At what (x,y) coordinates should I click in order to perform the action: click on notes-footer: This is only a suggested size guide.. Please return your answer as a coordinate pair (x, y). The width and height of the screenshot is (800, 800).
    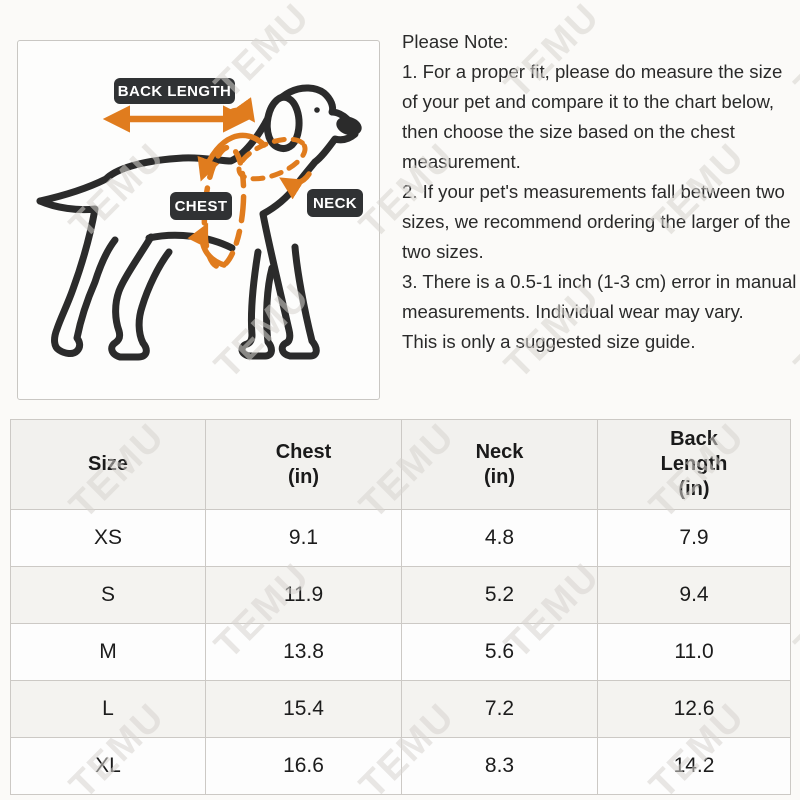
    Looking at the image, I should click on (549, 341).